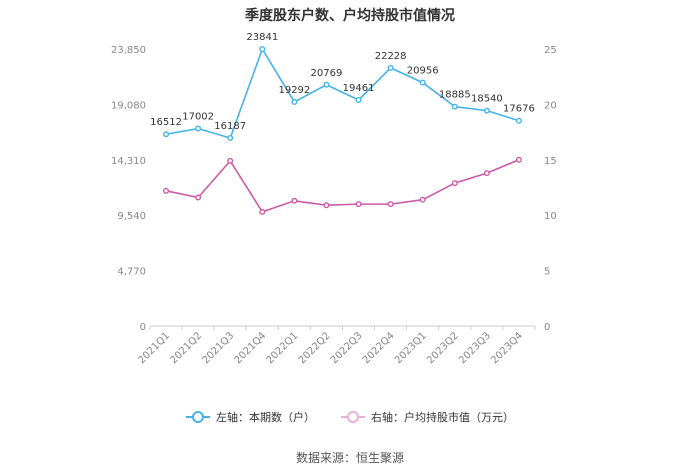  What do you see at coordinates (128, 50) in the screenshot?
I see `left-y-tick-label: 23,850` at bounding box center [128, 50].